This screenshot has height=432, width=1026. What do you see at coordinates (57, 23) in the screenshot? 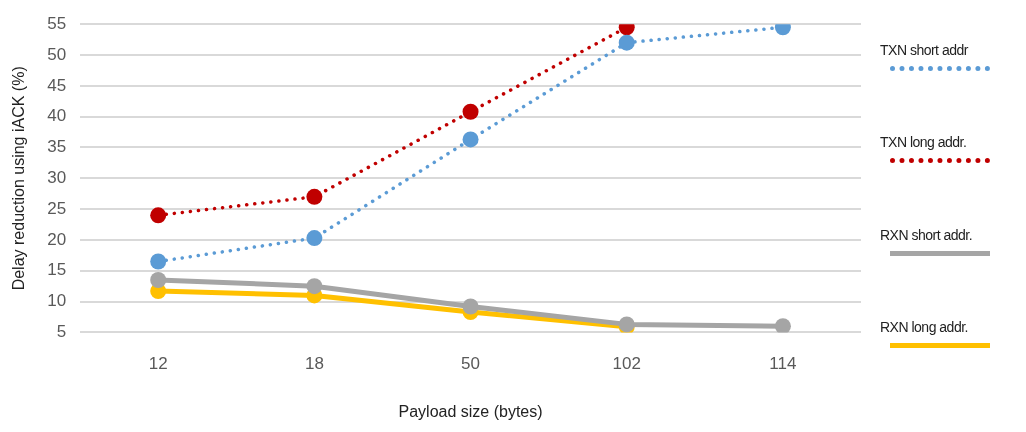
I see `y-tick-label: 55` at bounding box center [57, 23].